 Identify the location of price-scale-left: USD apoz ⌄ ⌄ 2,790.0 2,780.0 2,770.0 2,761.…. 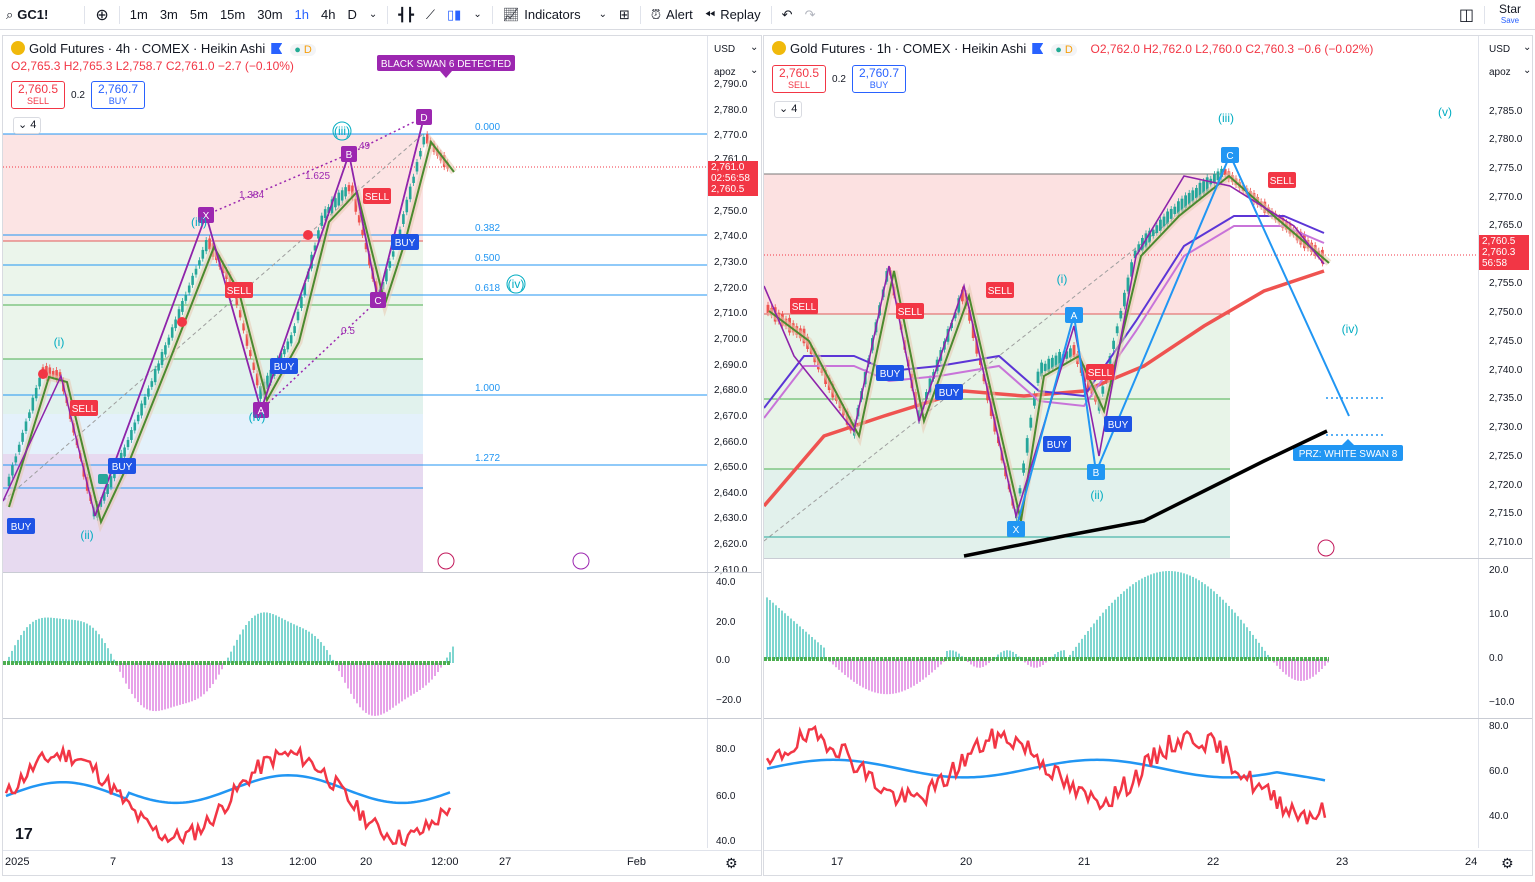
(734, 442).